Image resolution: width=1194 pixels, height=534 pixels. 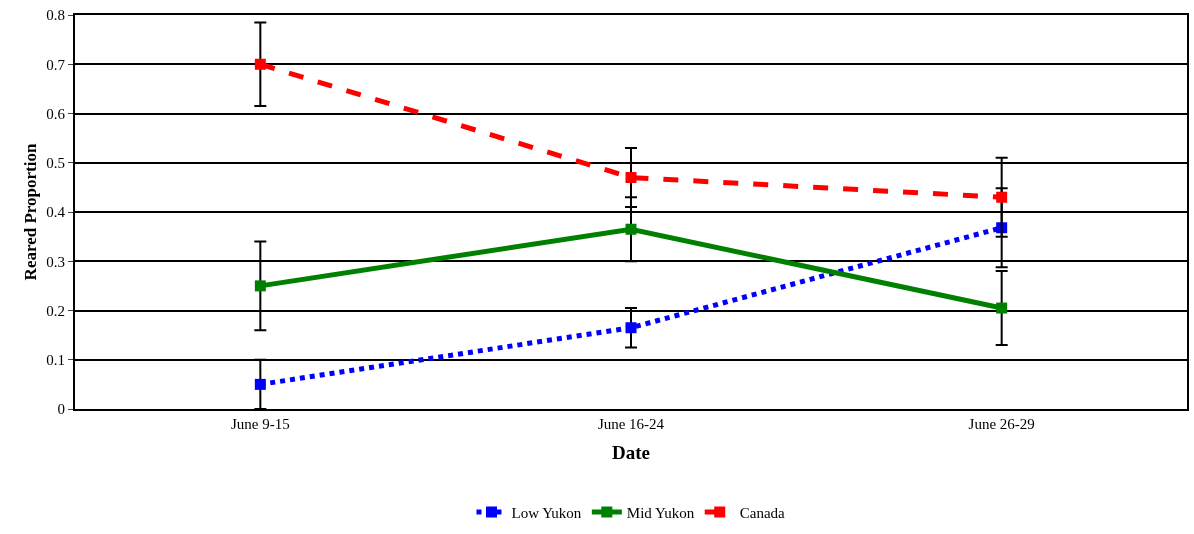 I want to click on y-tick-label: 0.3, so click(x=55, y=261).